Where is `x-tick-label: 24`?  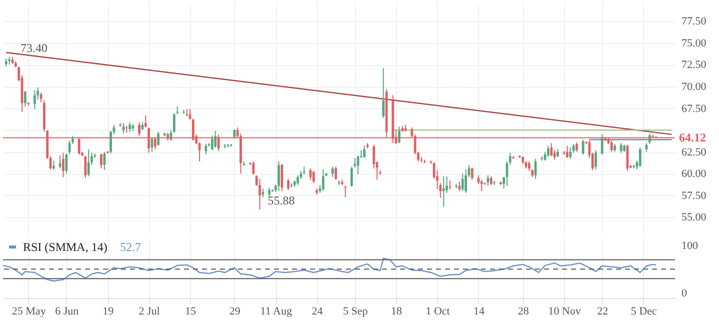
x-tick-label: 24 is located at coordinates (318, 312).